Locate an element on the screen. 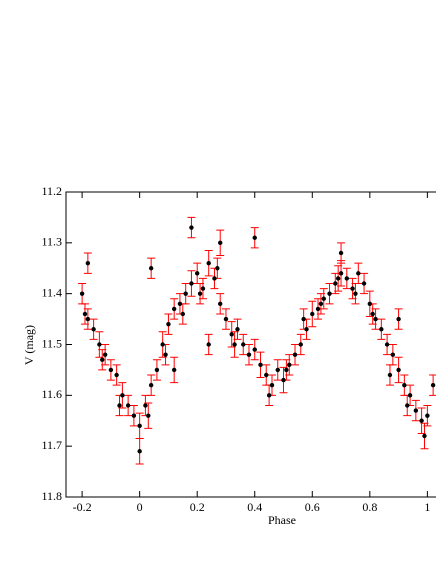  y-tick-label: 11.4 is located at coordinates (51, 292).